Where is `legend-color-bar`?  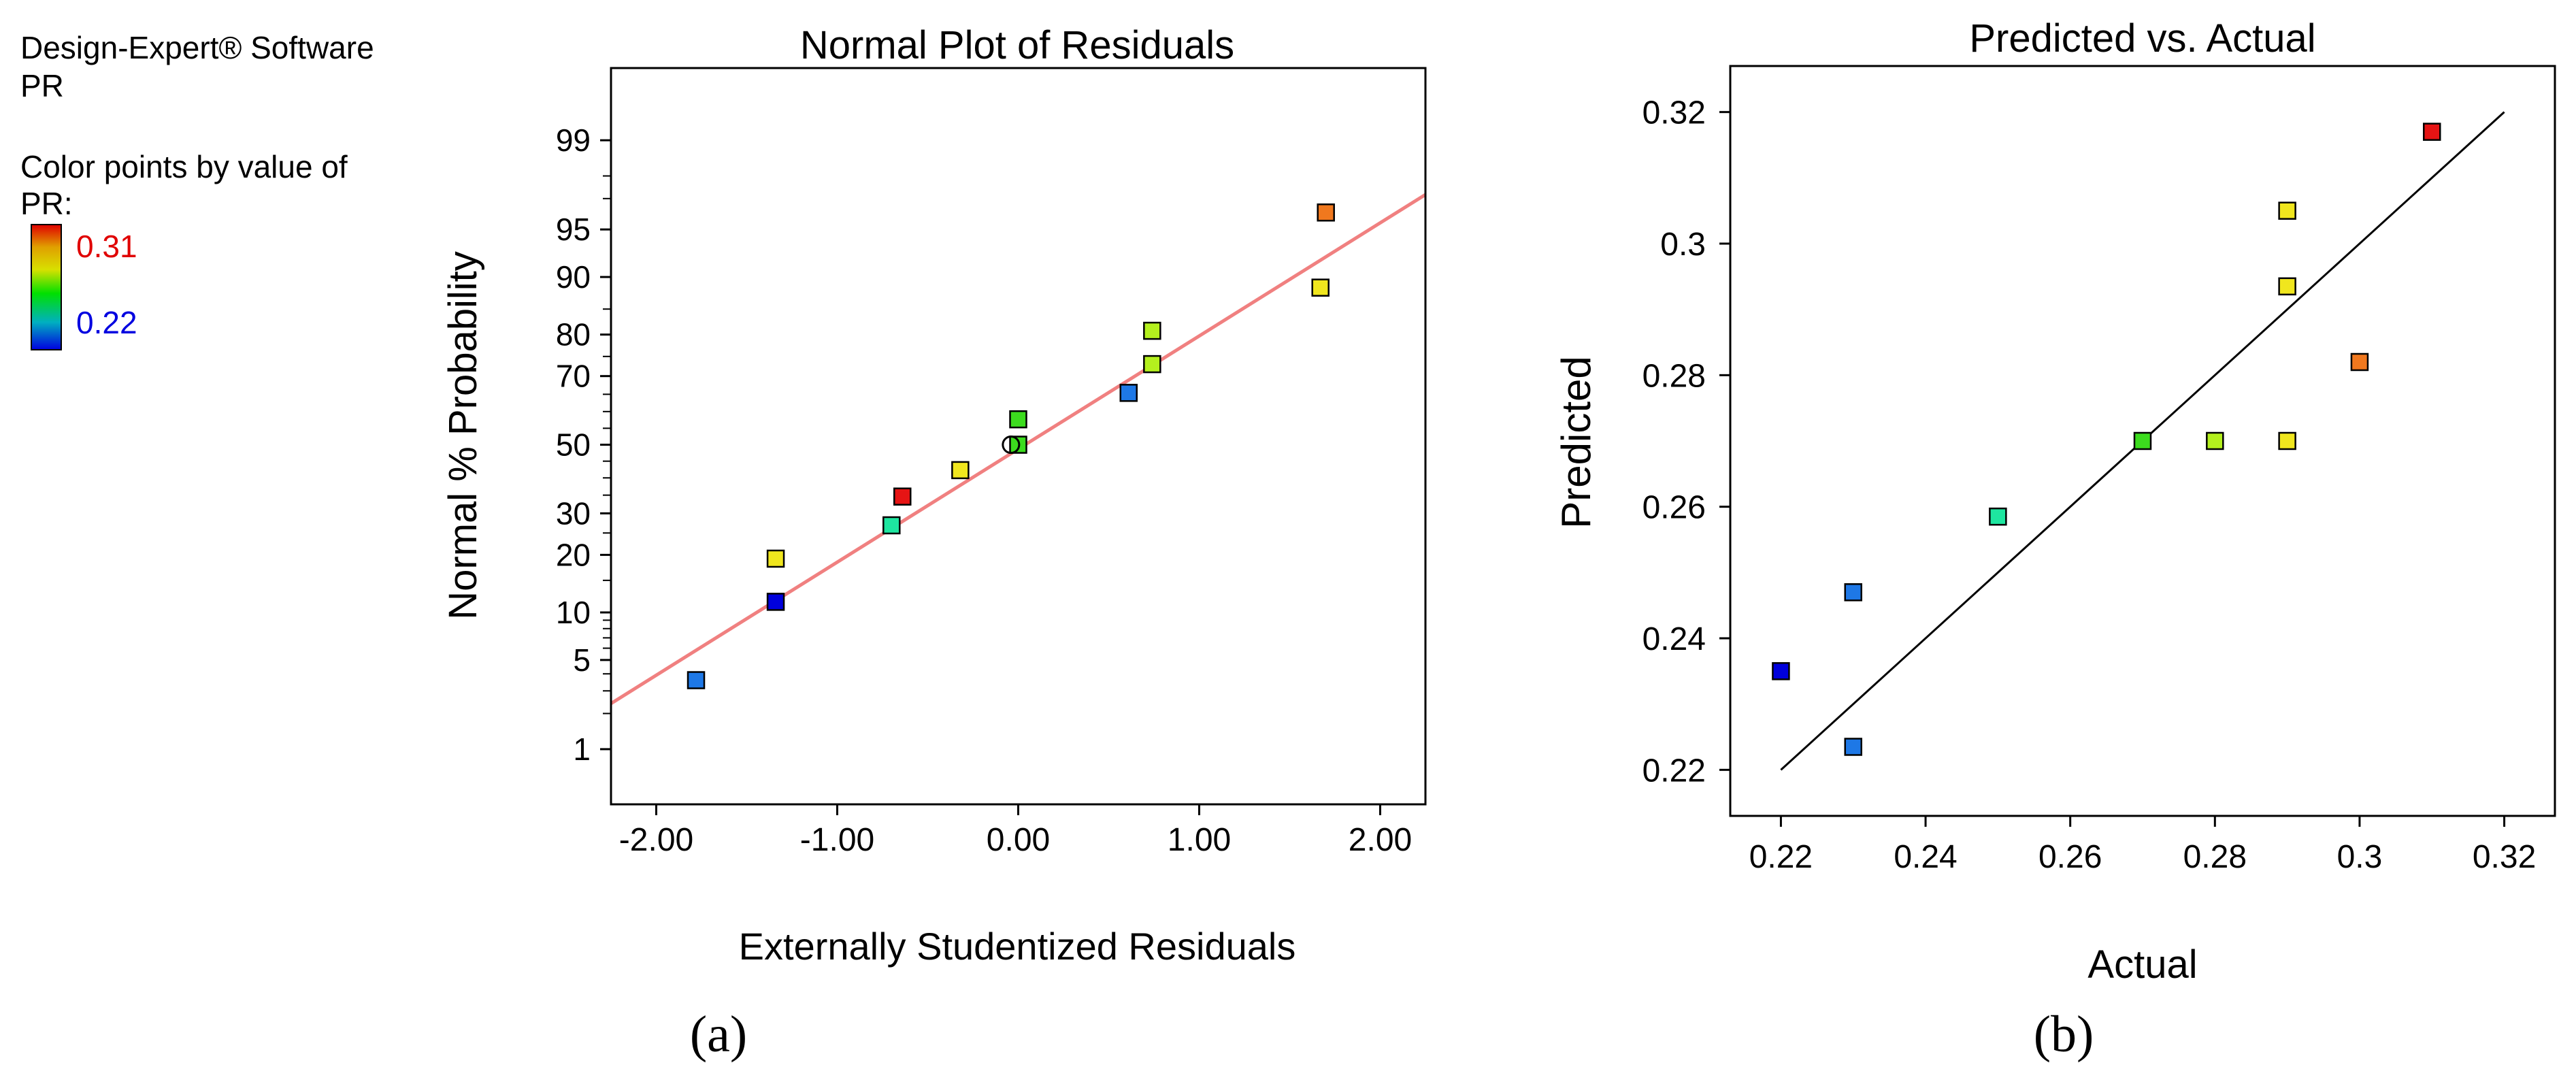
legend-color-bar is located at coordinates (47, 287).